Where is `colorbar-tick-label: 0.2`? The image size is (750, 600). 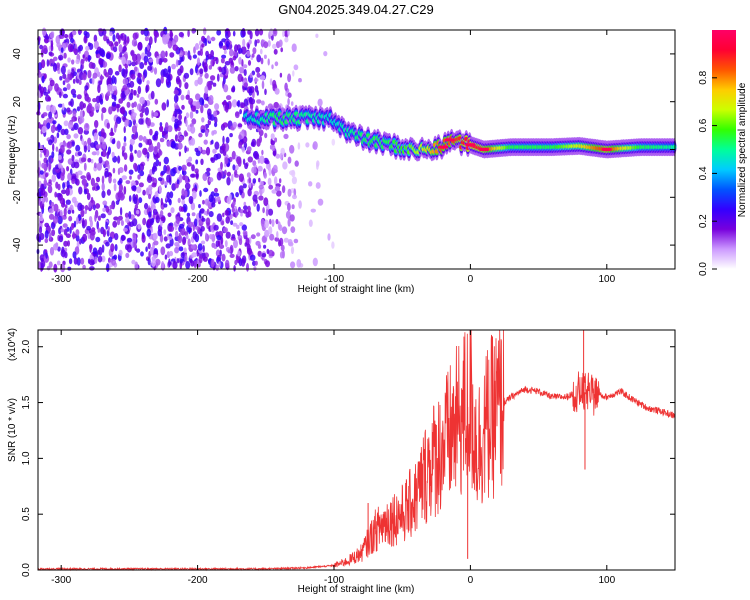 colorbar-tick-label: 0.2 is located at coordinates (703, 221).